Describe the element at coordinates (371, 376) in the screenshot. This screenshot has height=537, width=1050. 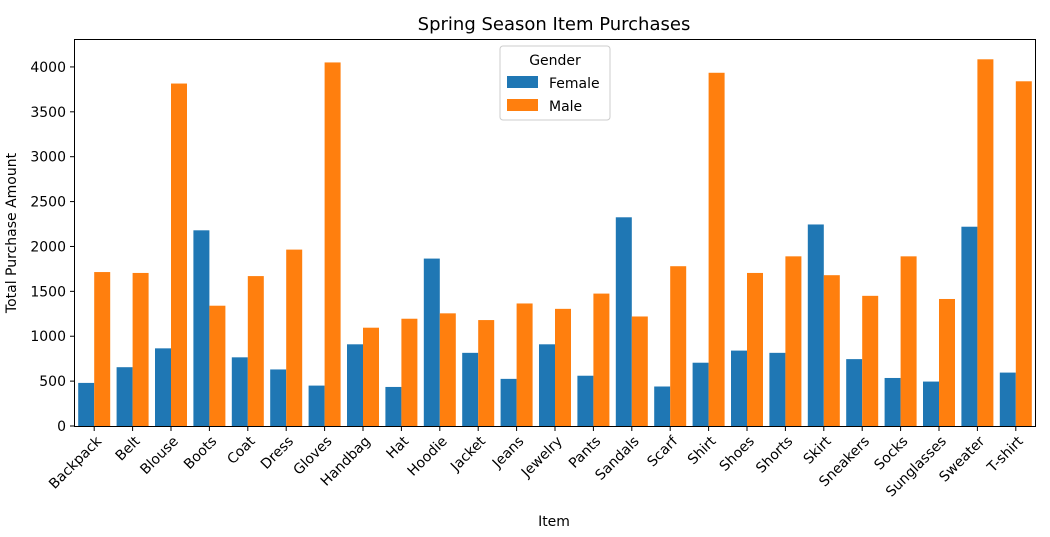
I see `bar-male-handbag` at that location.